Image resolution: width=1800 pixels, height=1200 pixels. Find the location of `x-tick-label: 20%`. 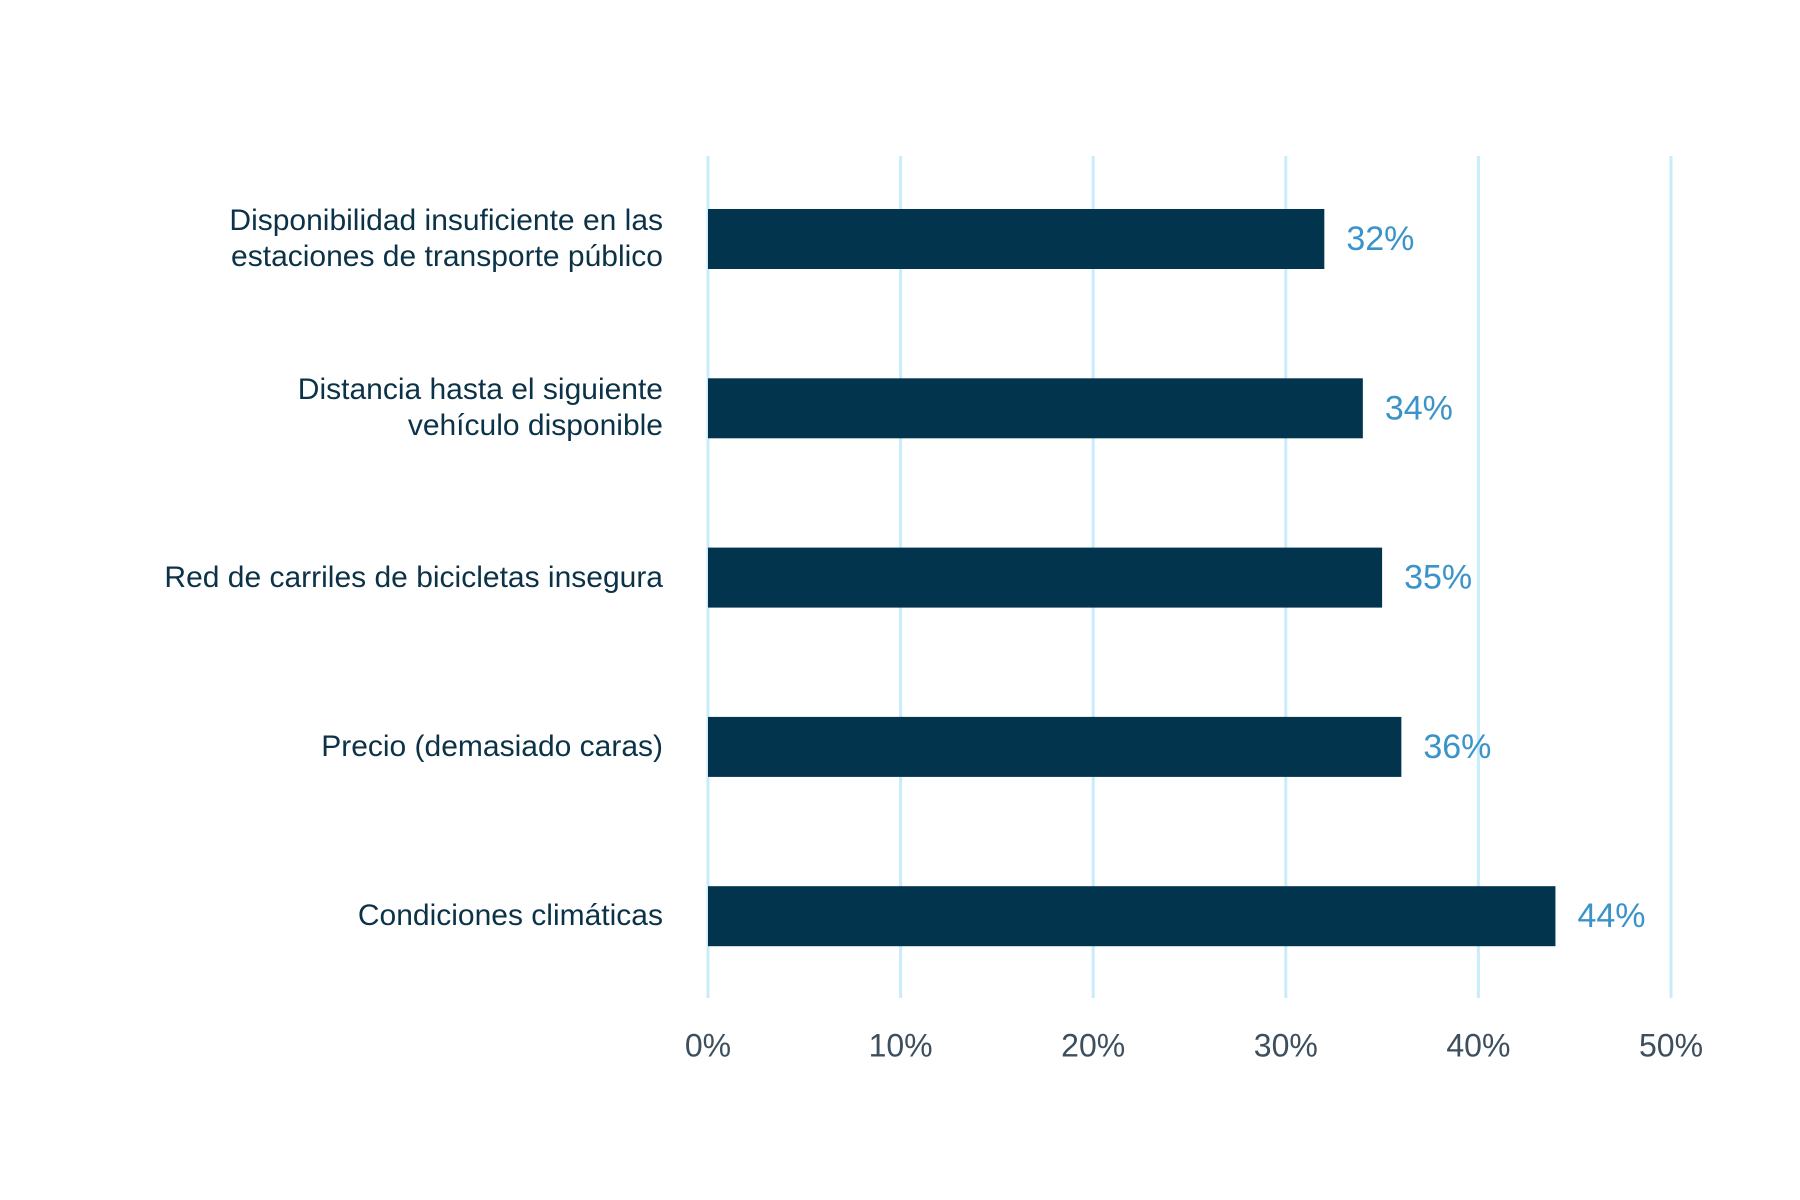

x-tick-label: 20% is located at coordinates (1093, 1045).